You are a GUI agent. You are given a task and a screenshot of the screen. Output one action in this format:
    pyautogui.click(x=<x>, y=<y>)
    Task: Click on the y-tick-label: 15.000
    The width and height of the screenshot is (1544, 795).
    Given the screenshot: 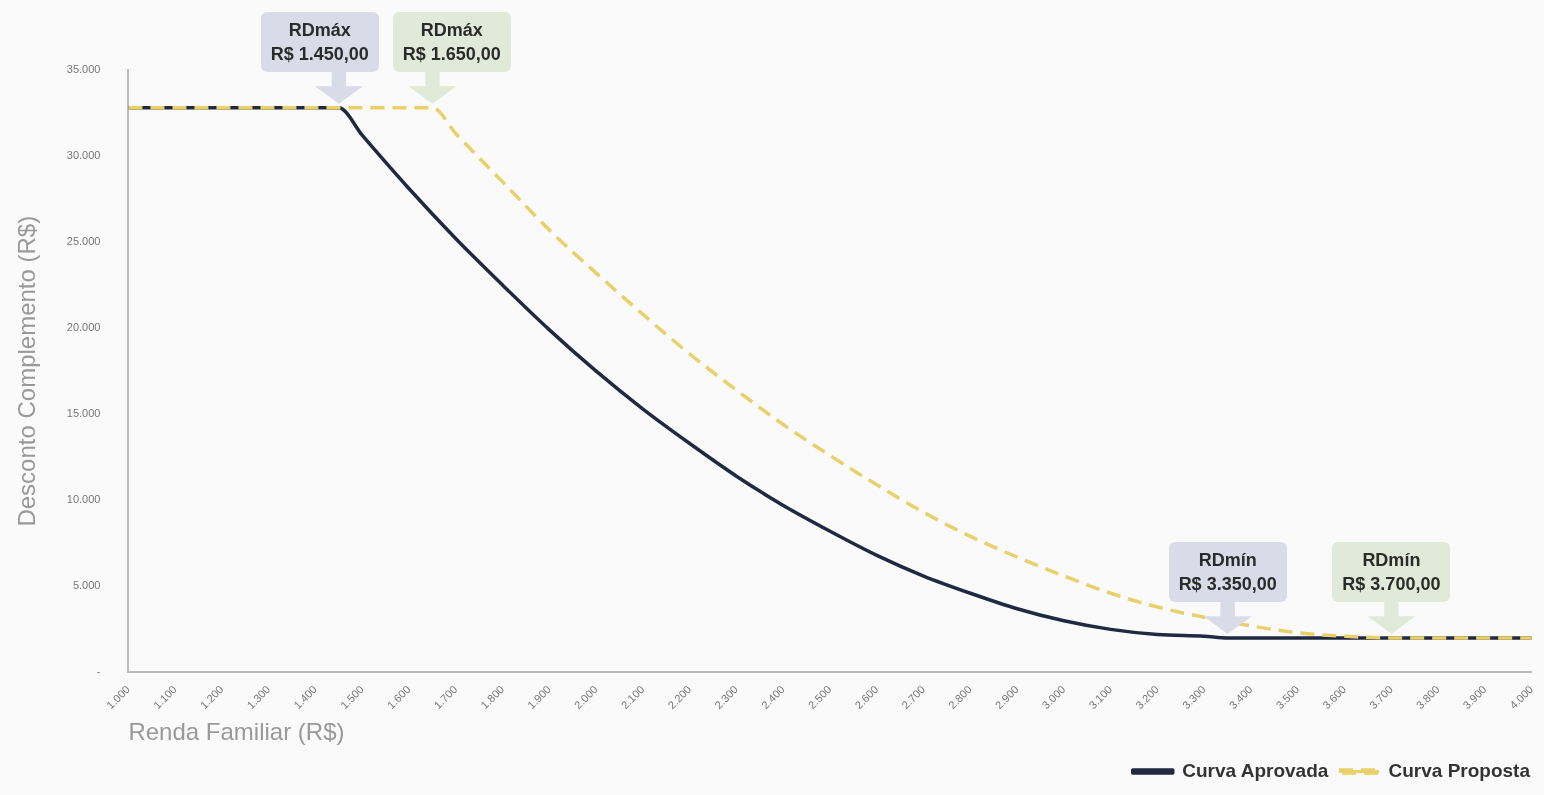 What is the action you would take?
    pyautogui.click(x=83, y=413)
    